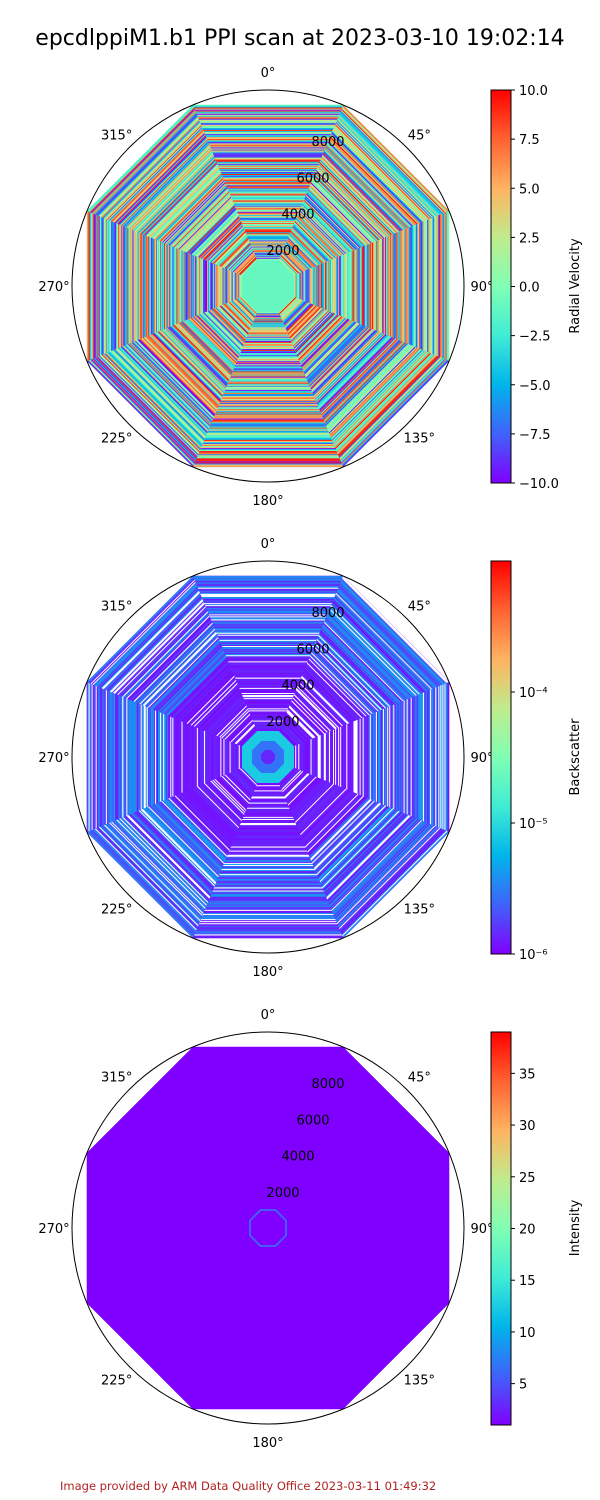 This screenshot has width=600, height=1500. I want to click on radial-tick-label: 4000, so click(297, 686).